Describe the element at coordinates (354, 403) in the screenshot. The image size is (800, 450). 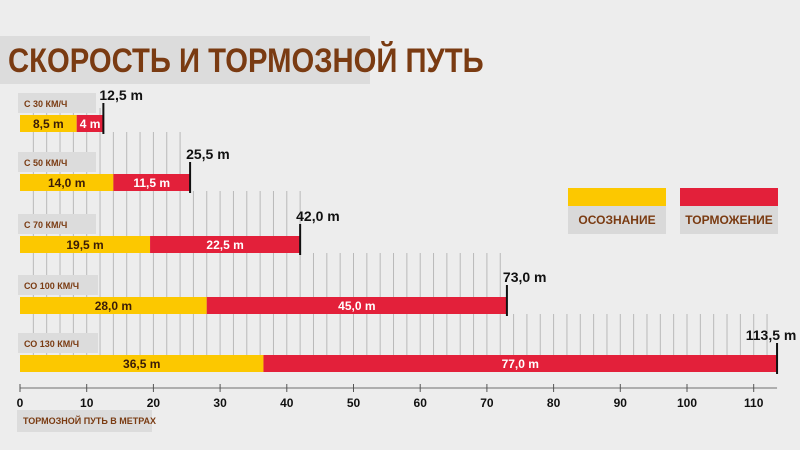
I see `x-tick-label: 50` at that location.